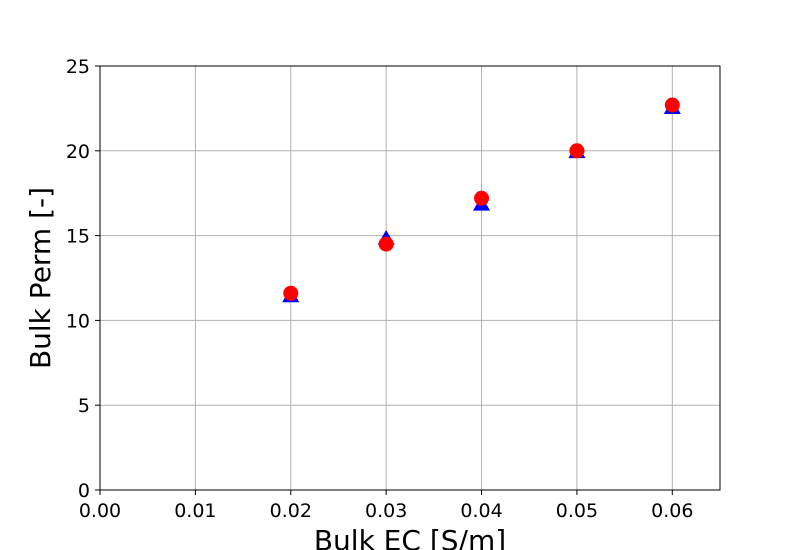 The width and height of the screenshot is (800, 550). Describe the element at coordinates (386, 511) in the screenshot. I see `x-tick-label: 0.03` at that location.